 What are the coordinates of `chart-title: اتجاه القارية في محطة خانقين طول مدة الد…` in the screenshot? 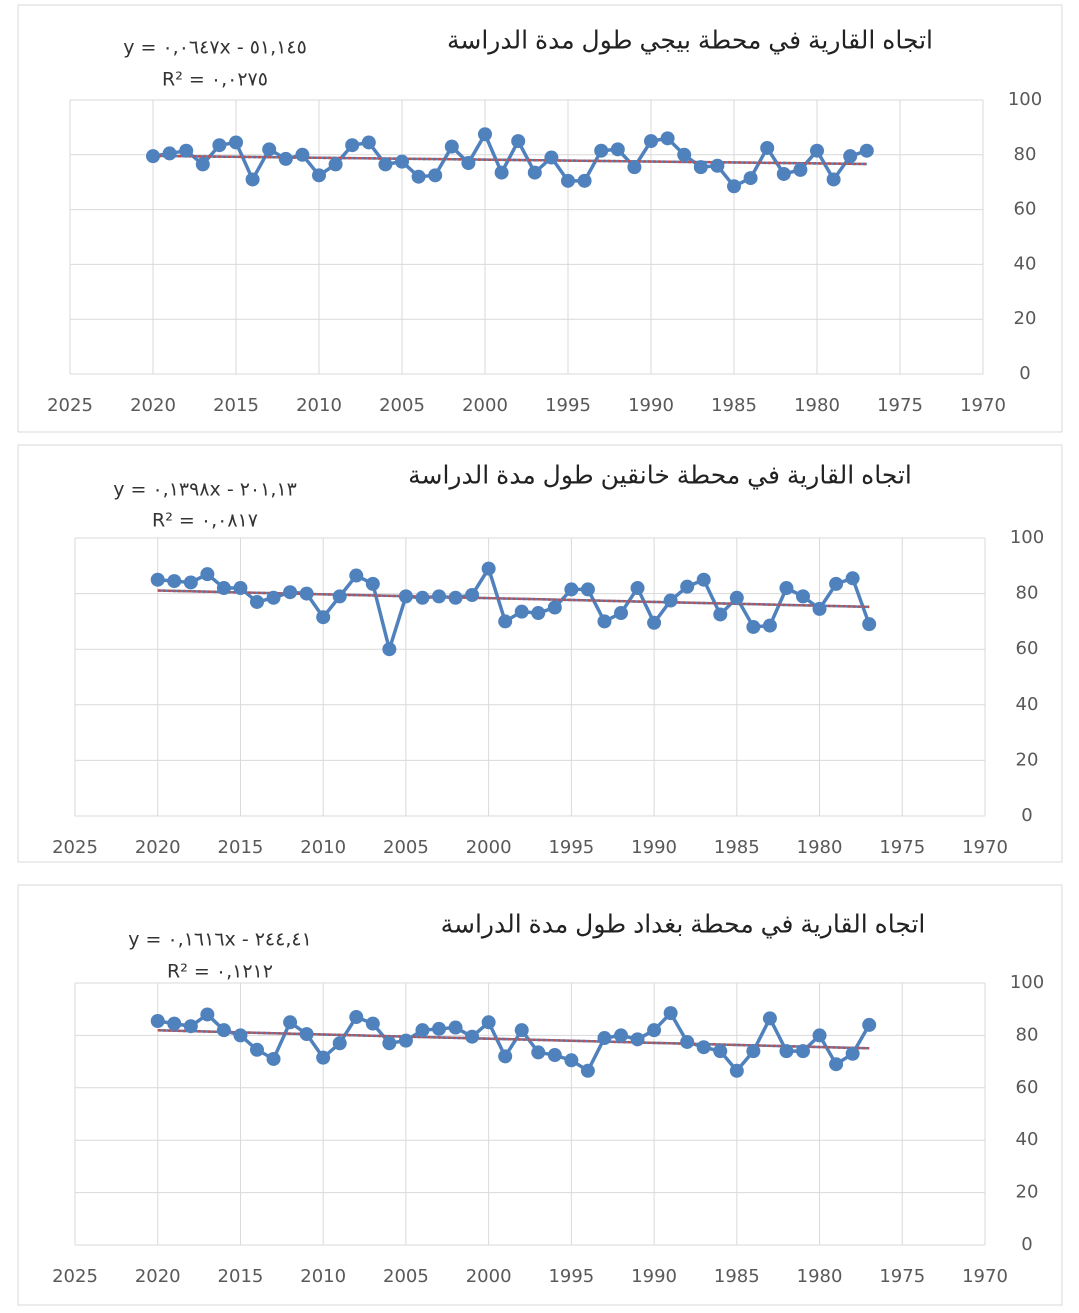 It's located at (660, 476).